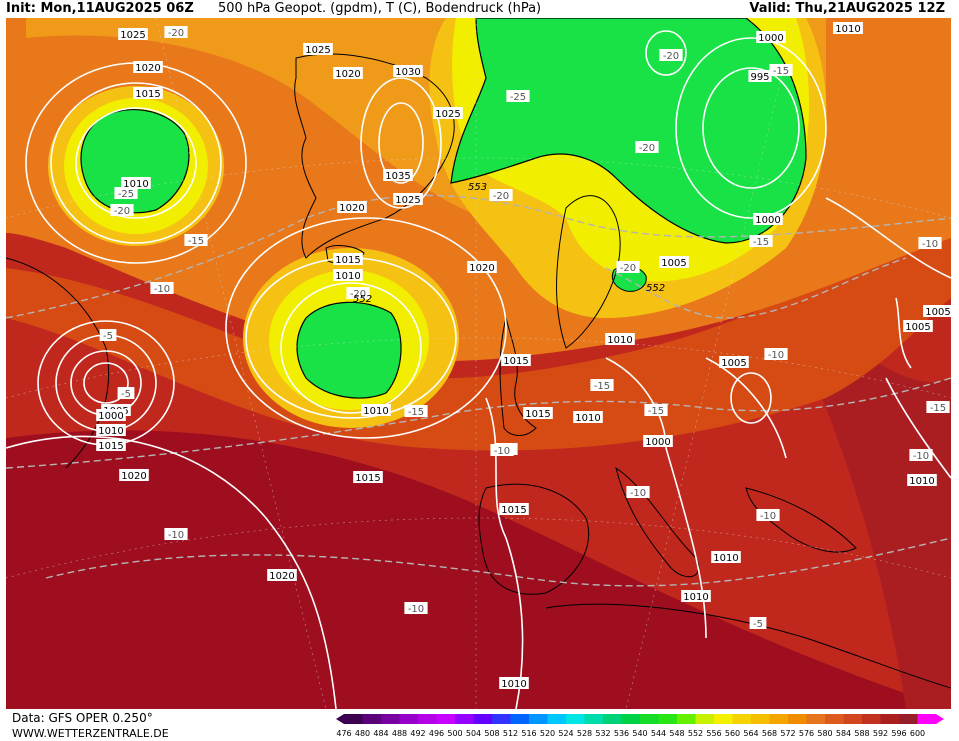  Describe the element at coordinates (676, 733) in the screenshot. I see `scale-tick-label: 548` at that location.